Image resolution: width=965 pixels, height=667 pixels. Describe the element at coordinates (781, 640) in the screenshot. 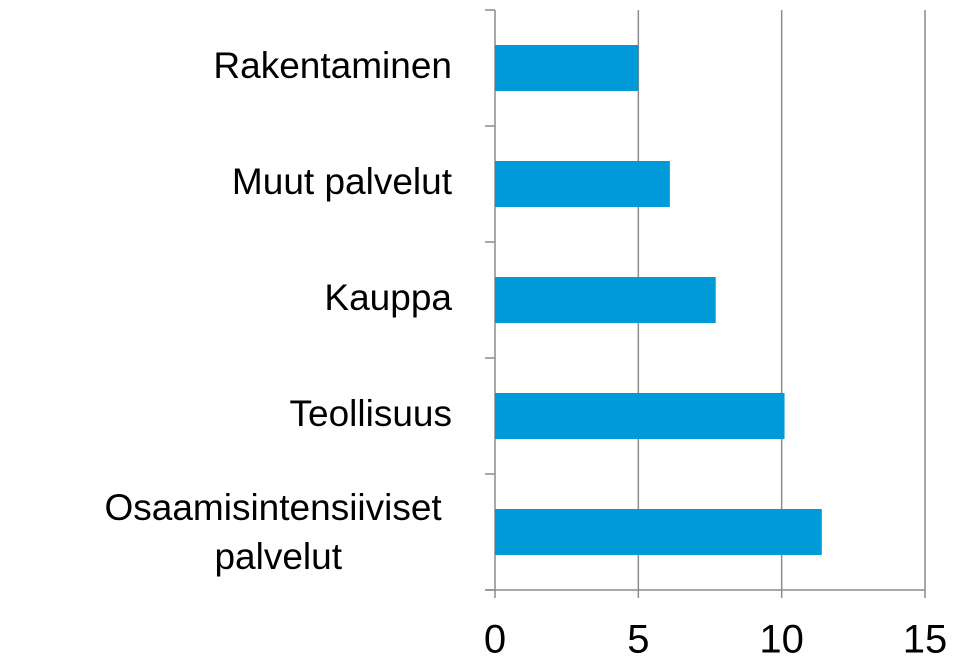

I see `x-tick-label: 10` at that location.